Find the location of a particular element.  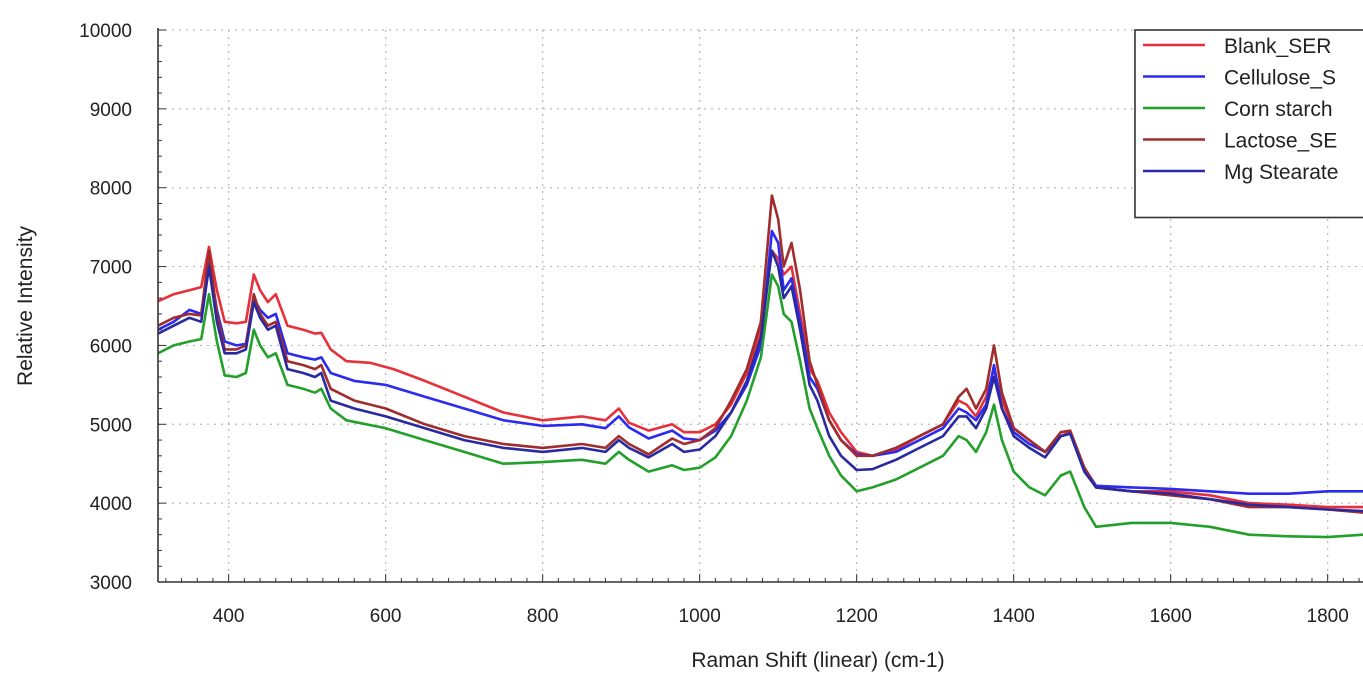

x-tick-label: 1000 is located at coordinates (700, 616).